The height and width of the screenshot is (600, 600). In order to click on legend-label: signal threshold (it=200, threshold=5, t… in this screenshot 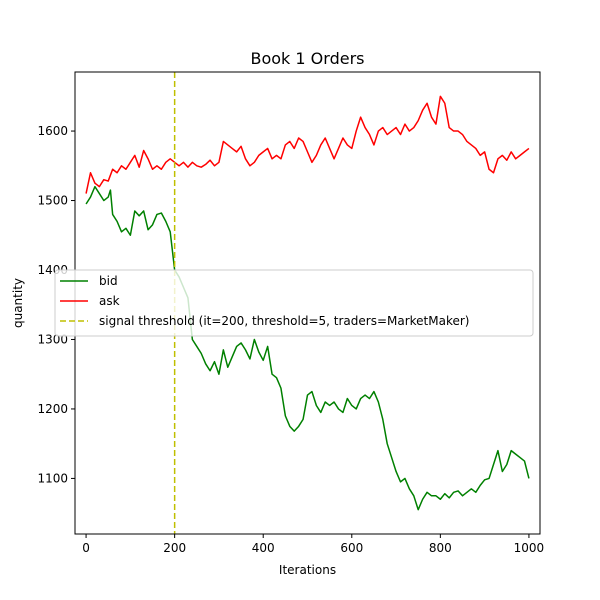, I will do `click(284, 321)`.